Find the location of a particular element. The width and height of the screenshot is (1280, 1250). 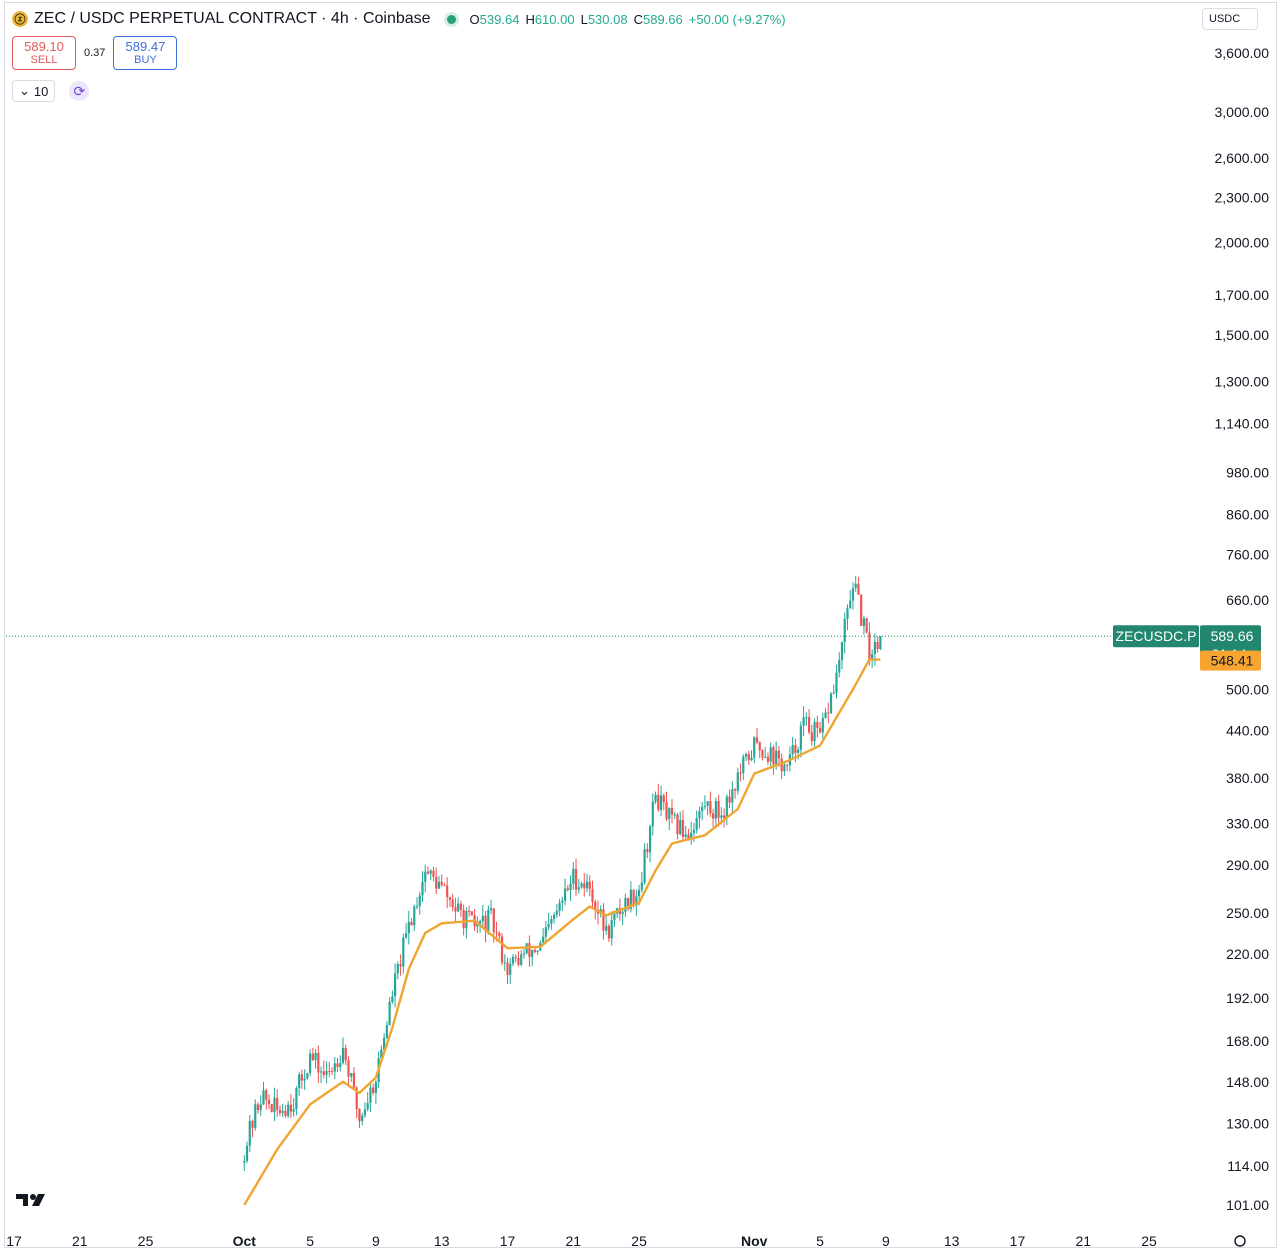

x-tick-label: 13 is located at coordinates (442, 1241).